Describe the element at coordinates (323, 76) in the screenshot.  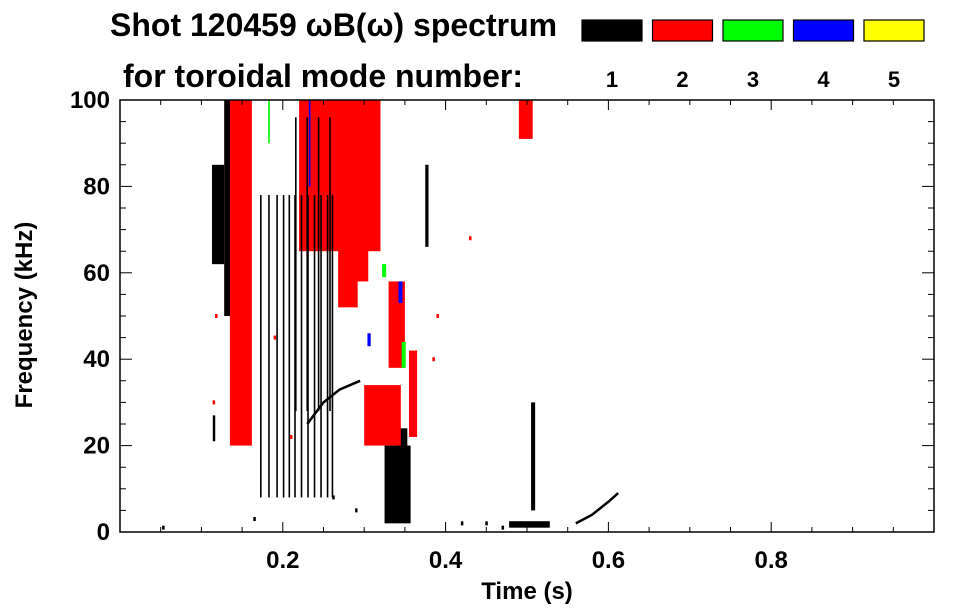
I see `chart-subtitle: for toroidal mode number:` at that location.